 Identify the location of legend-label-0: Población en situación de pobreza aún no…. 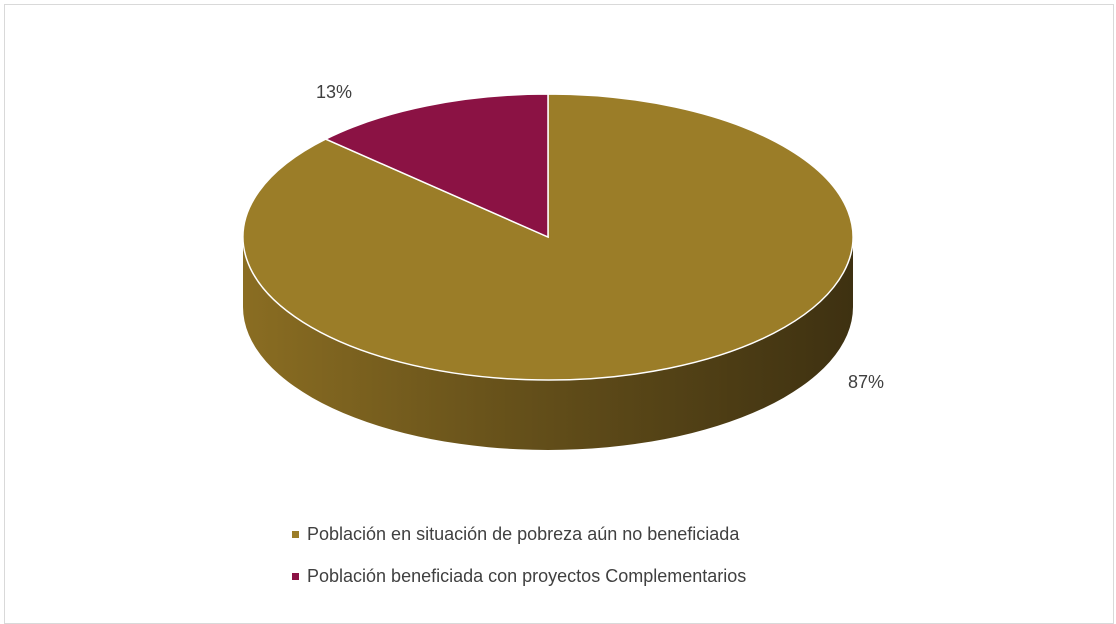
(523, 533).